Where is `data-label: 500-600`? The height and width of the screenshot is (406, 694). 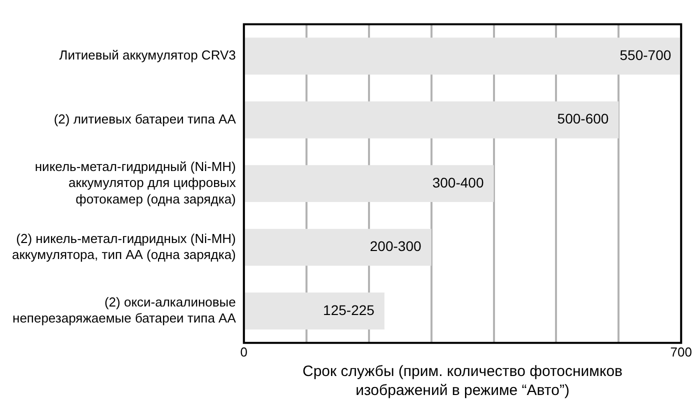 data-label: 500-600 is located at coordinates (583, 118).